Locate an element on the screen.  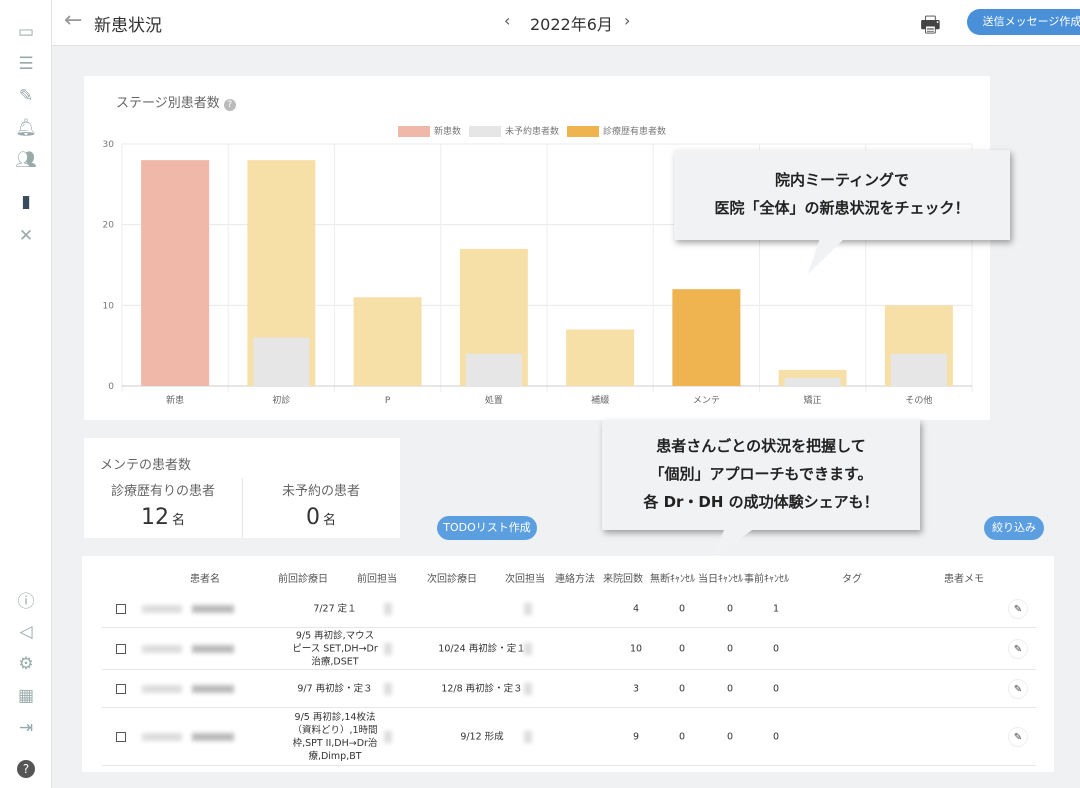
x-tick-label: その他 is located at coordinates (918, 400).